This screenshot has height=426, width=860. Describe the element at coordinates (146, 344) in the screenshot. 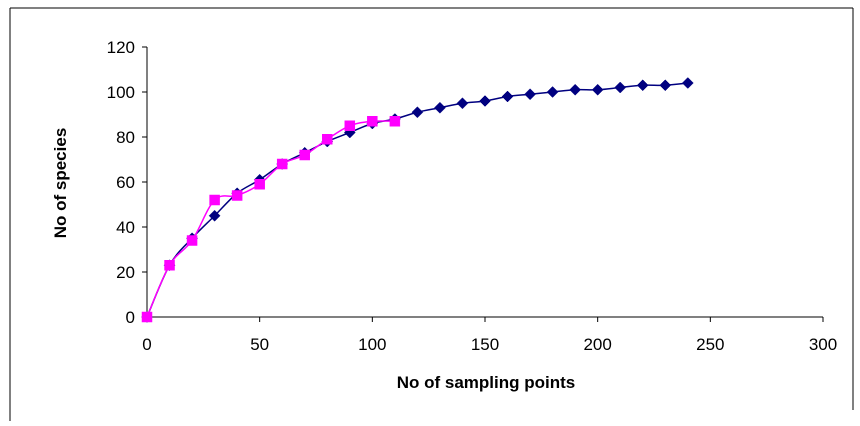

I see `x-tick-label: 0` at that location.